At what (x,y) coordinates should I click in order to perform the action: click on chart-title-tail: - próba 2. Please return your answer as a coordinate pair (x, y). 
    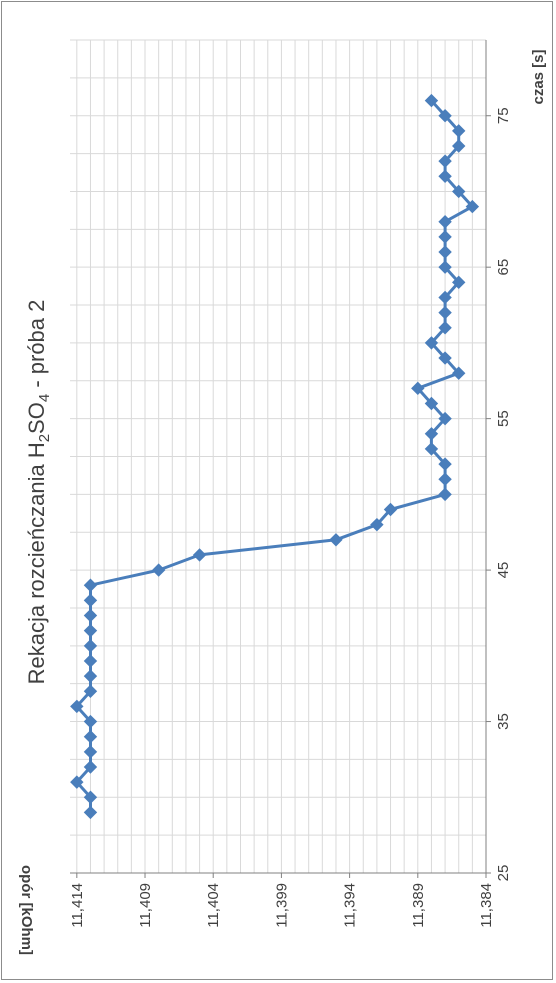
    Looking at the image, I should click on (36, 347).